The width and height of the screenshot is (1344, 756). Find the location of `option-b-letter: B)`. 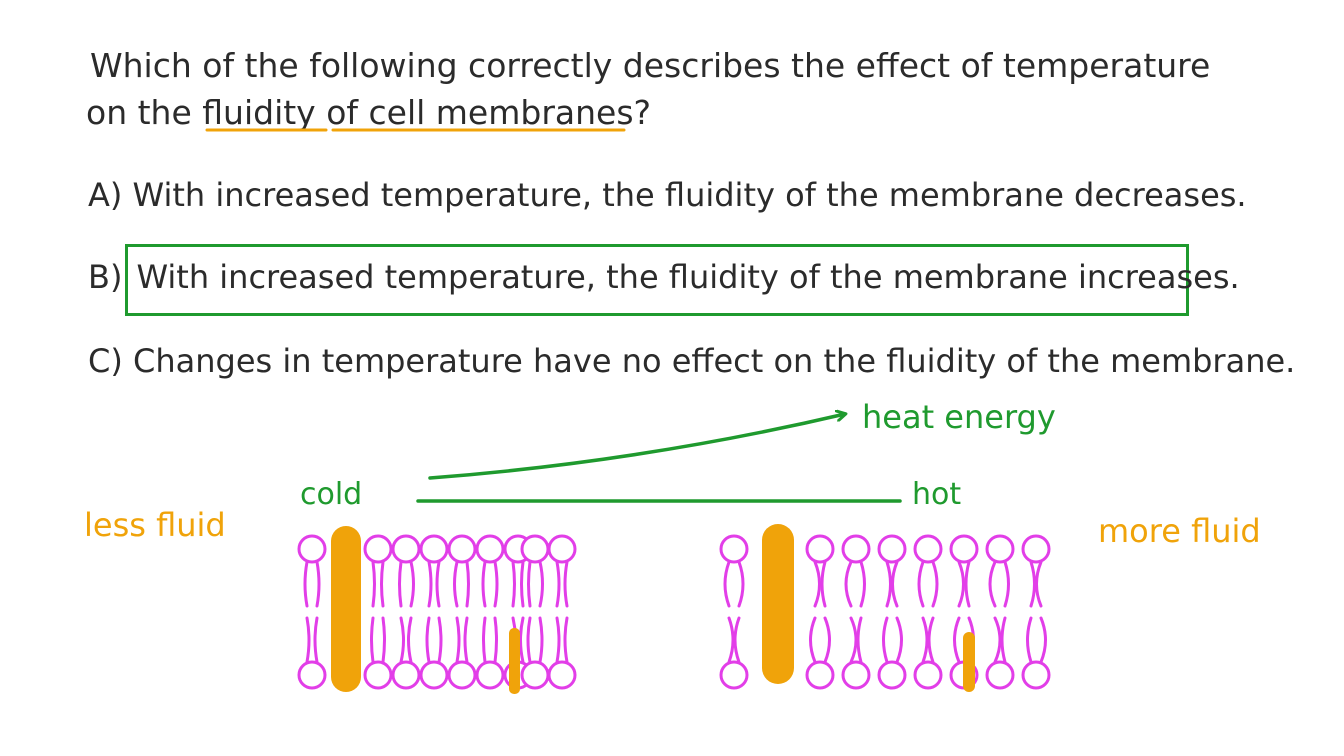

option-b-letter: B) is located at coordinates (105, 277).